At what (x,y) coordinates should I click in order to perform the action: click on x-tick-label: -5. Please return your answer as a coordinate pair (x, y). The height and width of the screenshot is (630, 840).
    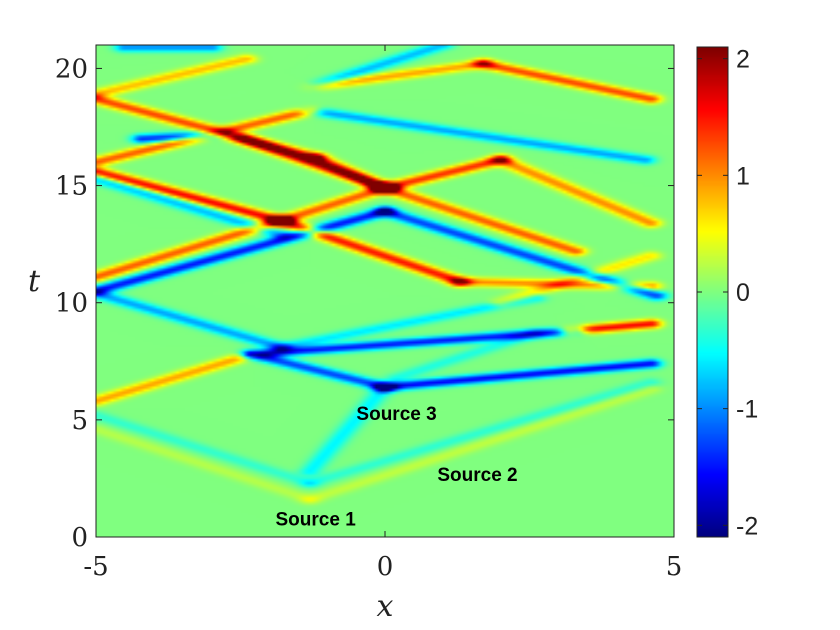
    Looking at the image, I should click on (95, 567).